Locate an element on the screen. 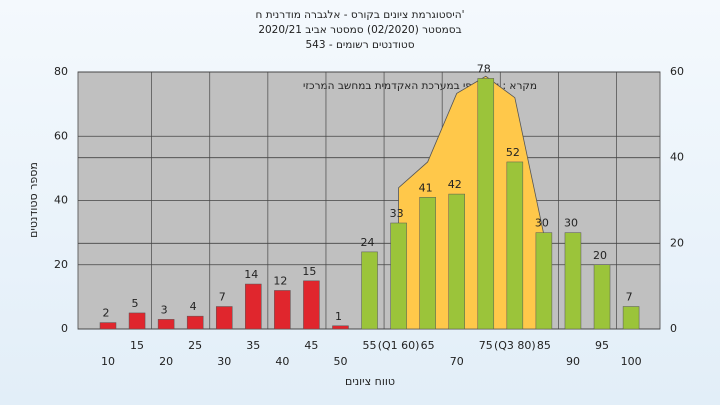  x-tick-label: 45 is located at coordinates (311, 345).